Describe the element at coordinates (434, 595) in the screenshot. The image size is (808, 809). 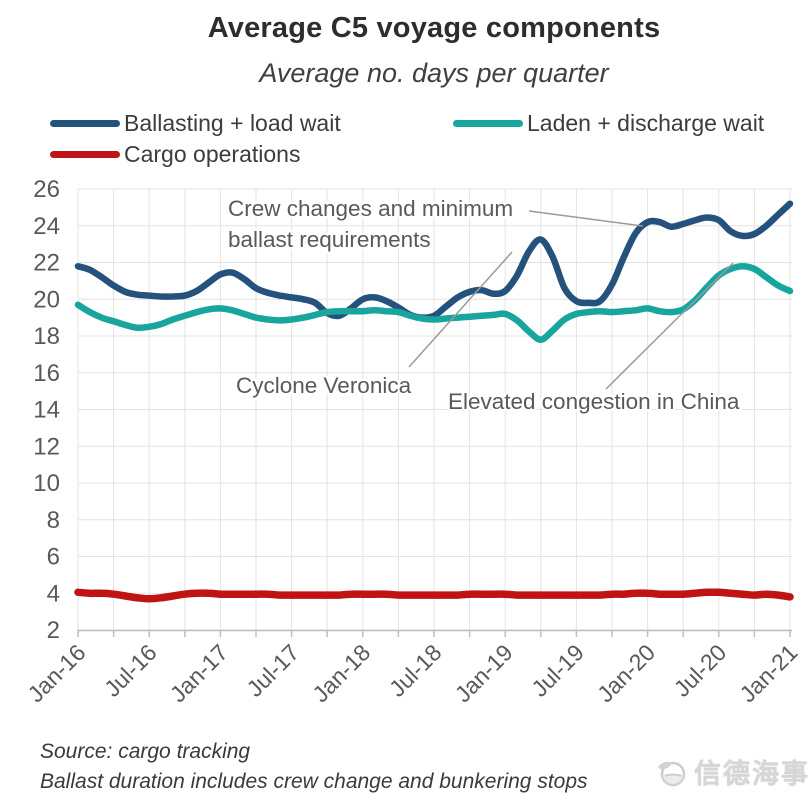
I see `line-cargo-operations` at that location.